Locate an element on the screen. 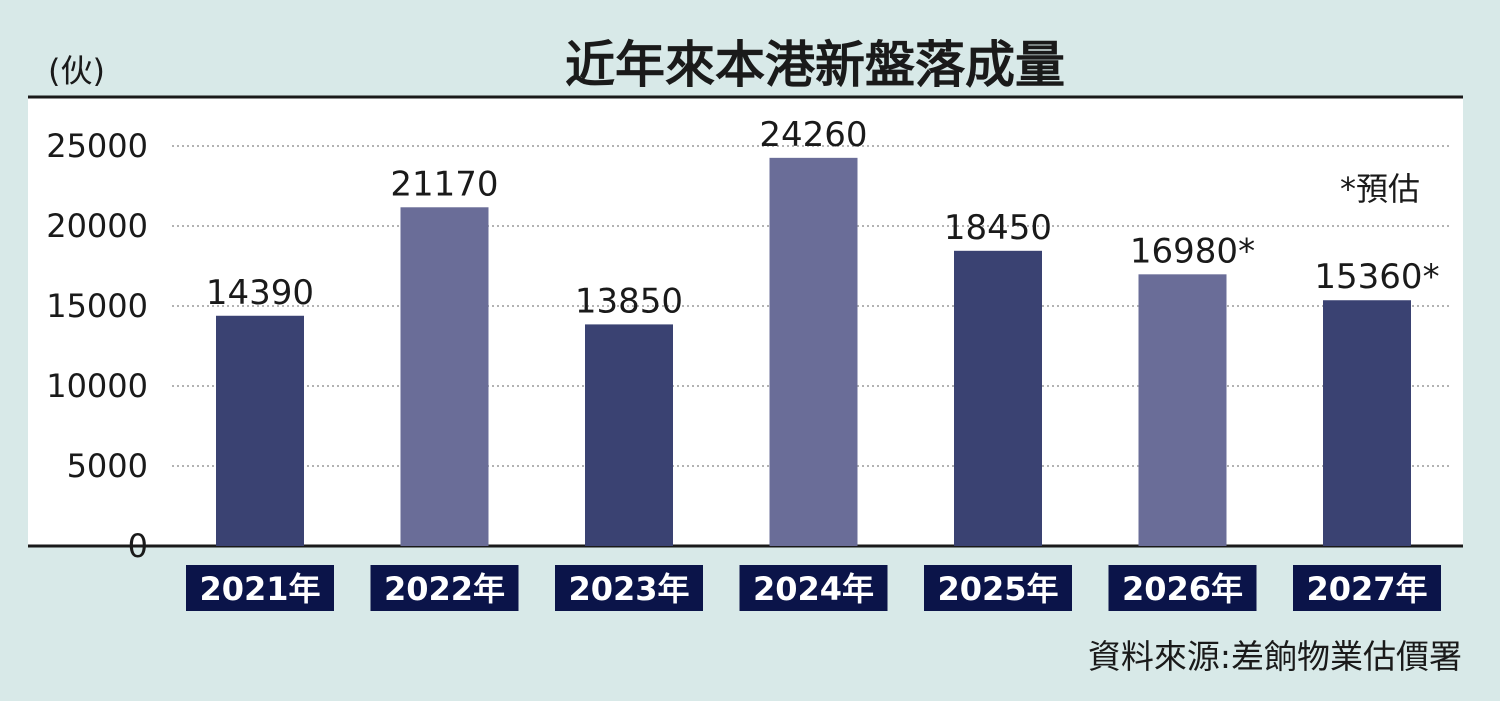  unit-label: (伙) is located at coordinates (76, 71).